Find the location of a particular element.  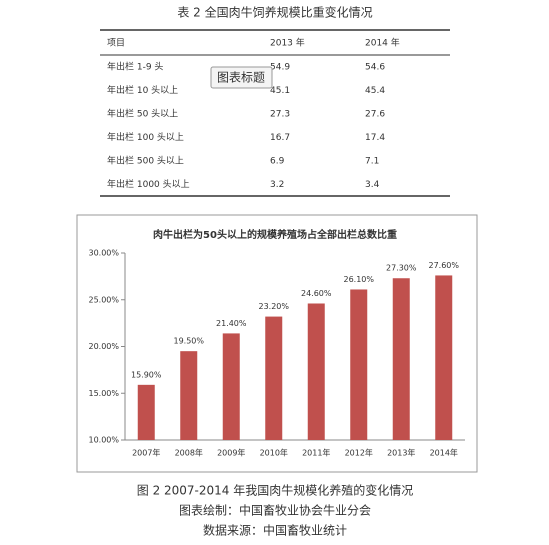

value-label: 24.60% is located at coordinates (316, 293).